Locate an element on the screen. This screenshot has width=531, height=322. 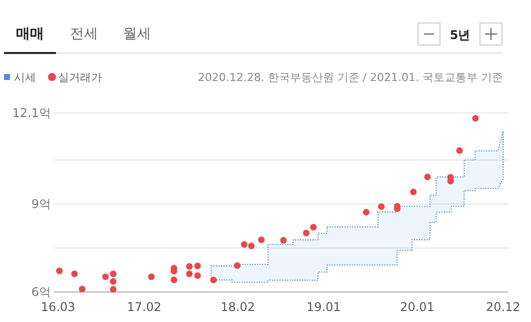
x-tick-label: 20.01 is located at coordinates (417, 307).